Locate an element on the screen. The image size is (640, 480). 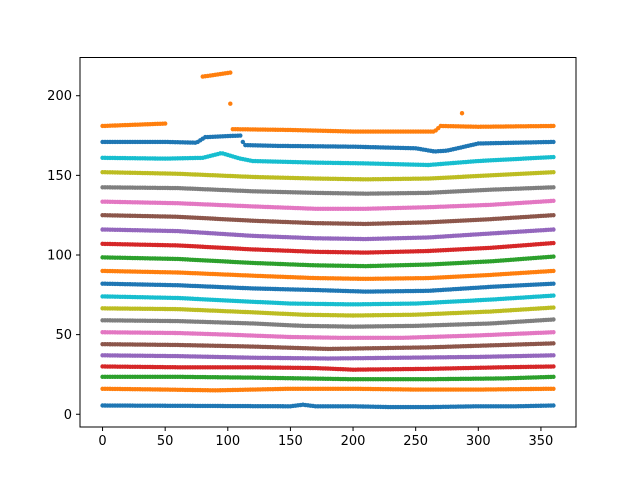
x-tick-label: 0 is located at coordinates (102, 441).